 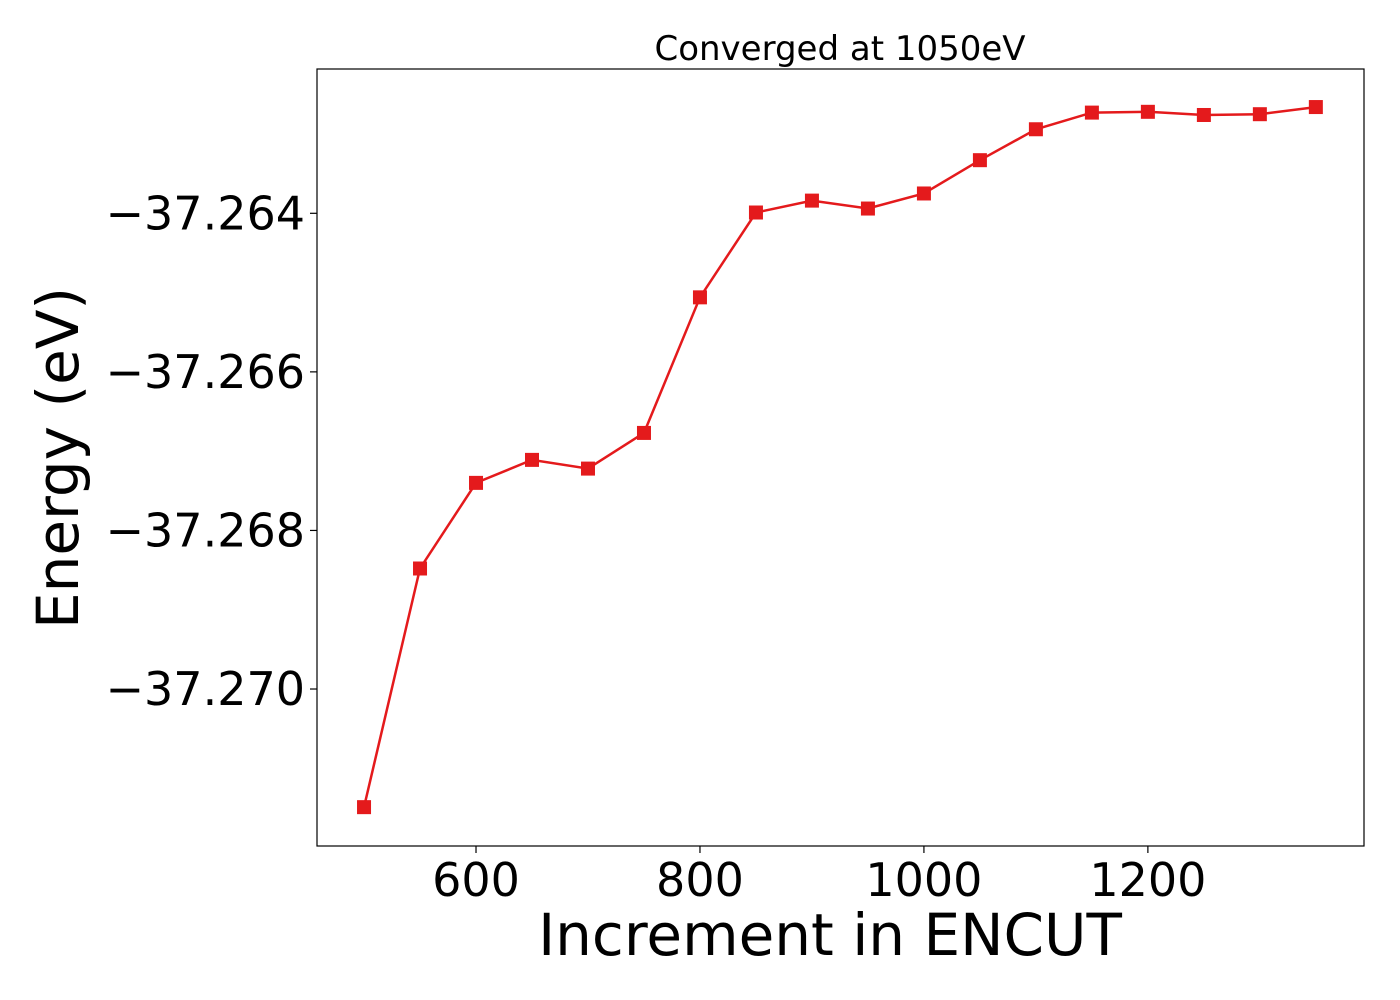 What do you see at coordinates (58, 458) in the screenshot?
I see `y-axis-label: Energy (eV)` at bounding box center [58, 458].